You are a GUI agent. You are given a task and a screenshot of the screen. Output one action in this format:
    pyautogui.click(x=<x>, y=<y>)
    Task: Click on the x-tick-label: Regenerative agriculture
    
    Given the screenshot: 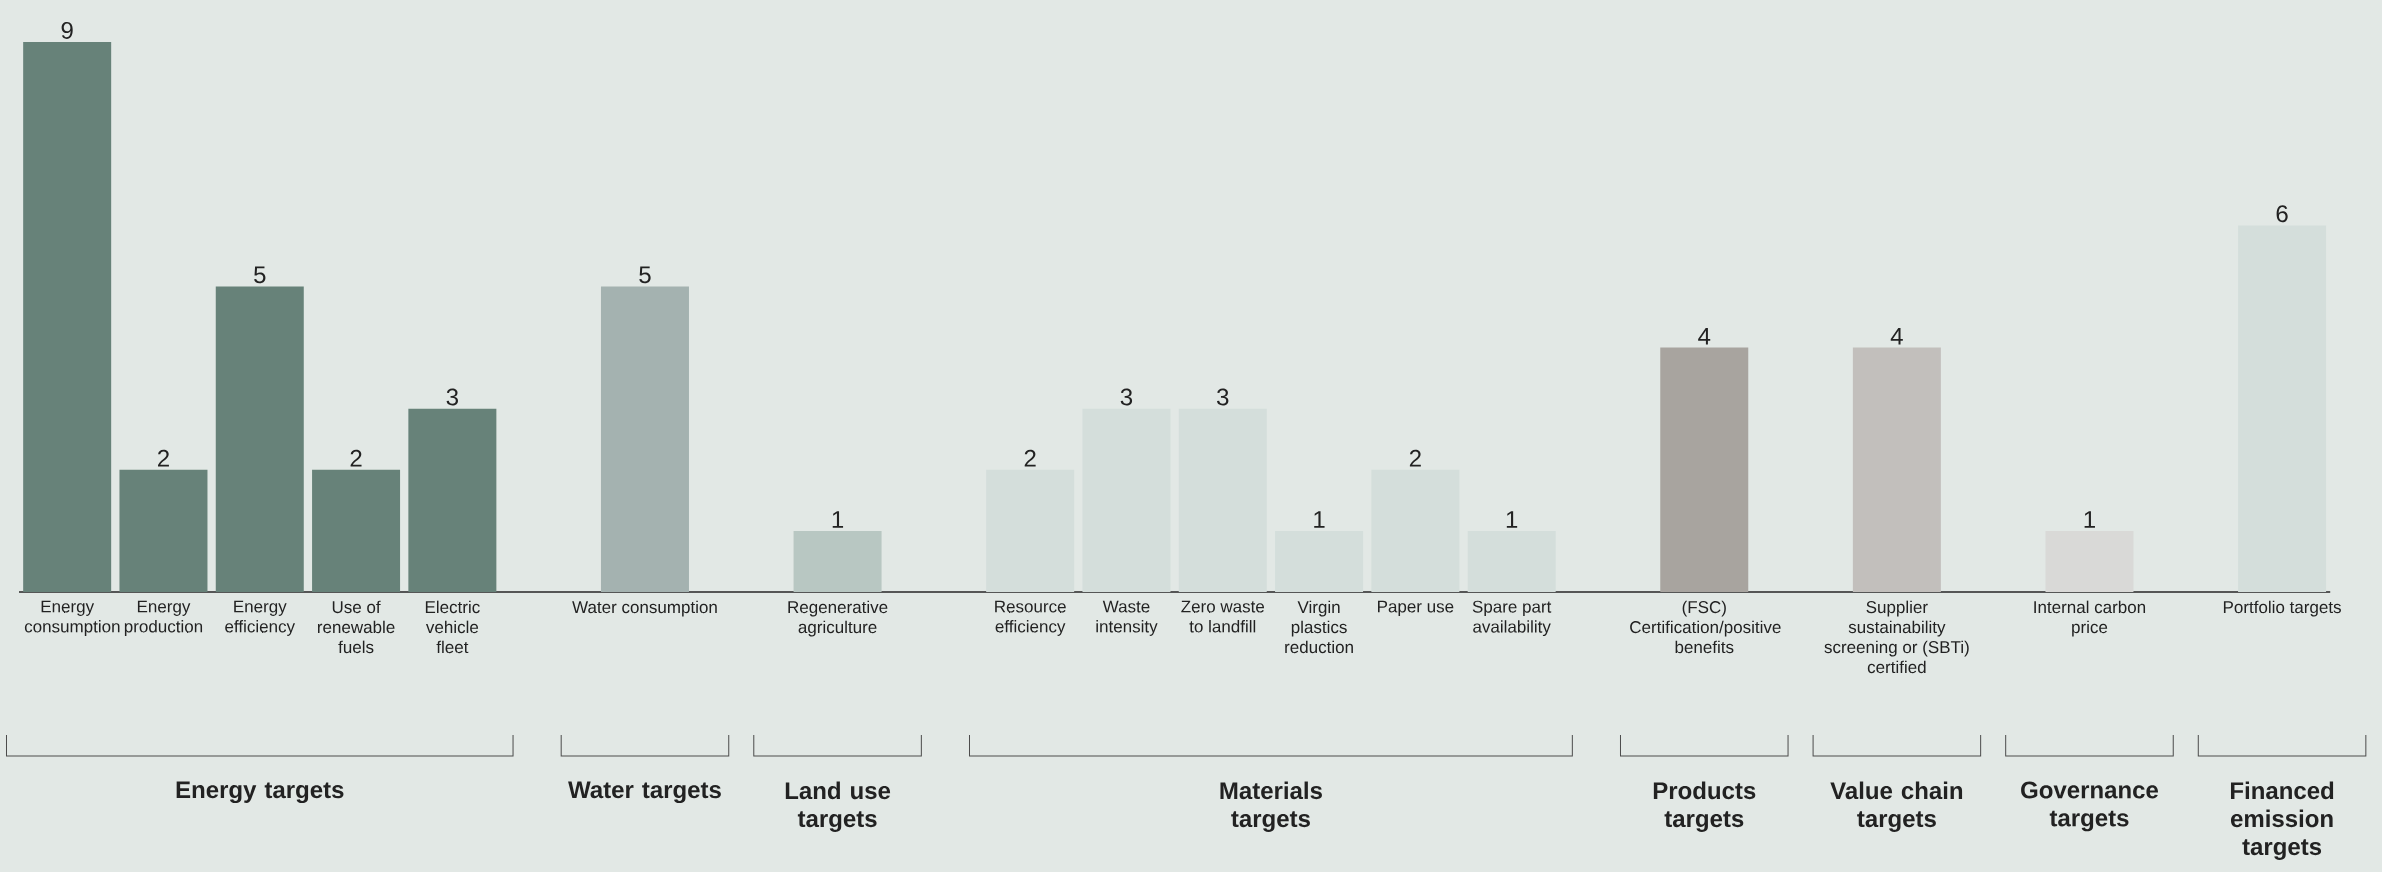 What is the action you would take?
    pyautogui.click(x=838, y=618)
    